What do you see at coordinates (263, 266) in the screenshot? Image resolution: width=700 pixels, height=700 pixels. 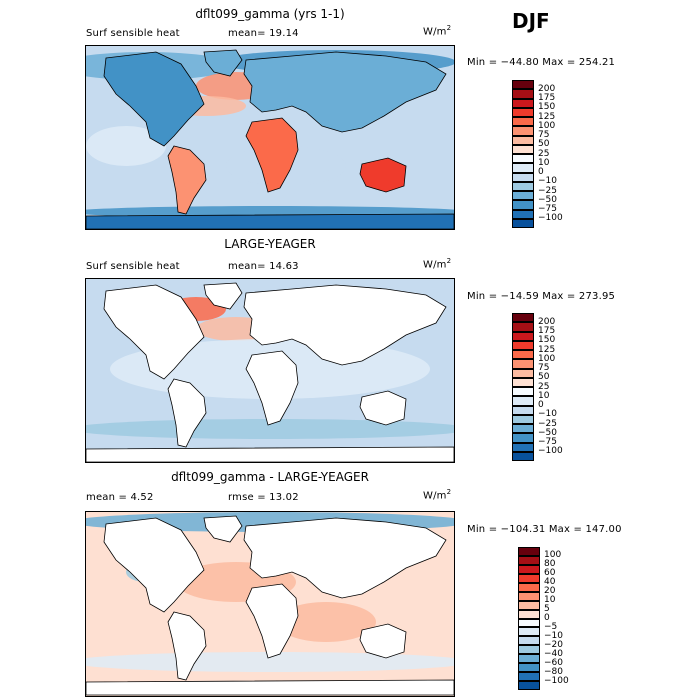 I see `panel-2-mean: mean= 14.63` at bounding box center [263, 266].